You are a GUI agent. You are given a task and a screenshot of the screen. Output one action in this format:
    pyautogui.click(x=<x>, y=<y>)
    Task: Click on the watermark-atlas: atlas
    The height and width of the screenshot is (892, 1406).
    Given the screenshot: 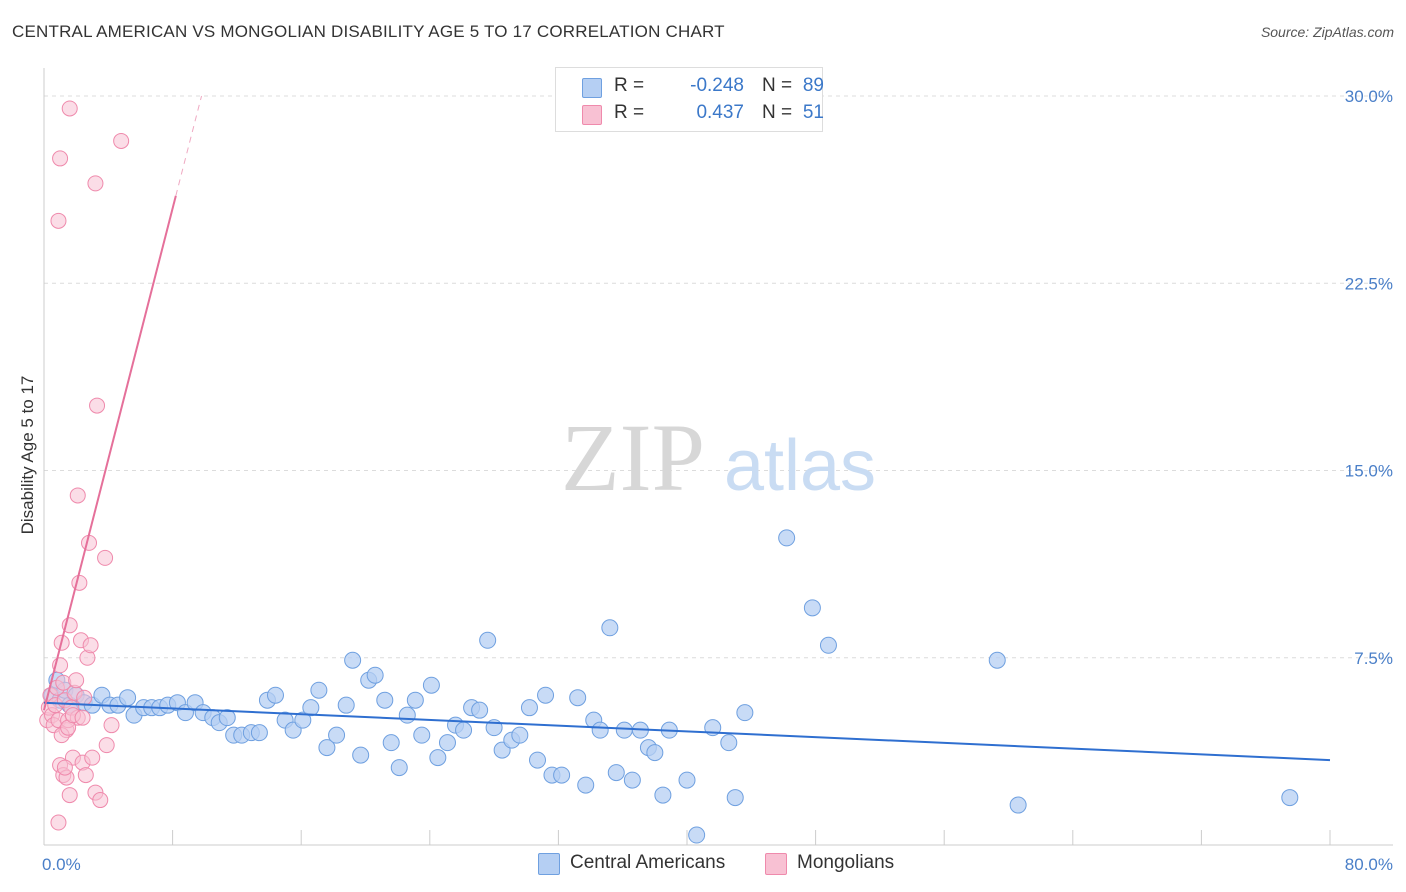 What is the action you would take?
    pyautogui.click(x=800, y=466)
    